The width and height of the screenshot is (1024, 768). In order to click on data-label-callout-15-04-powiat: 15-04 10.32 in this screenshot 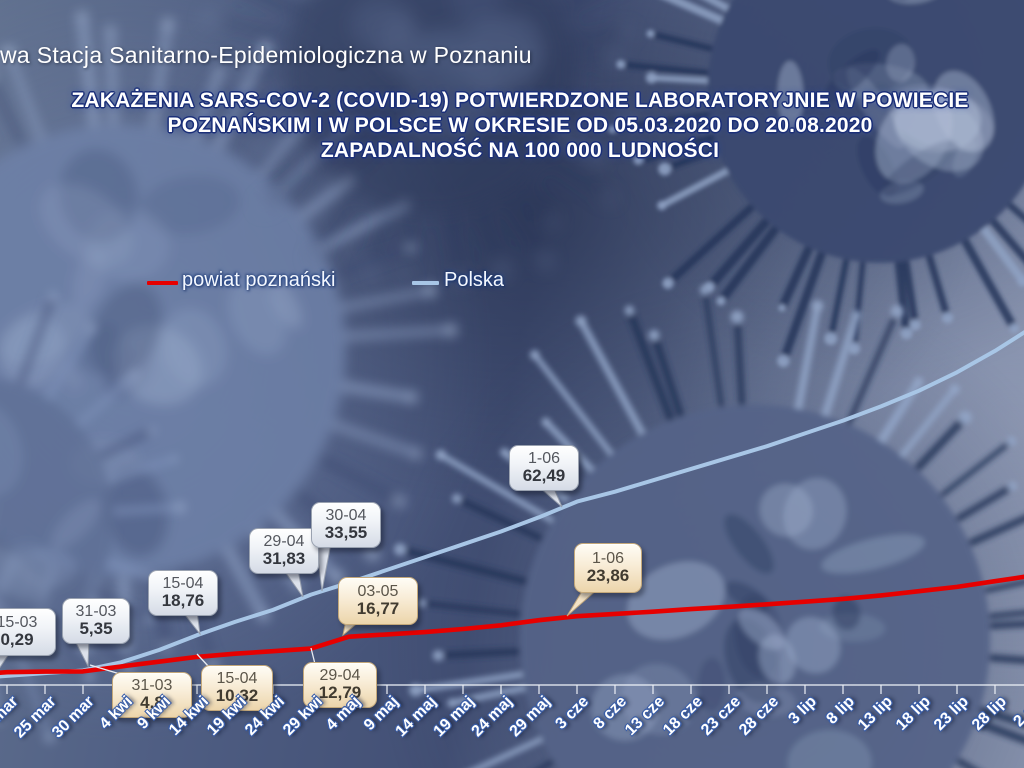, I will do `click(237, 688)`.